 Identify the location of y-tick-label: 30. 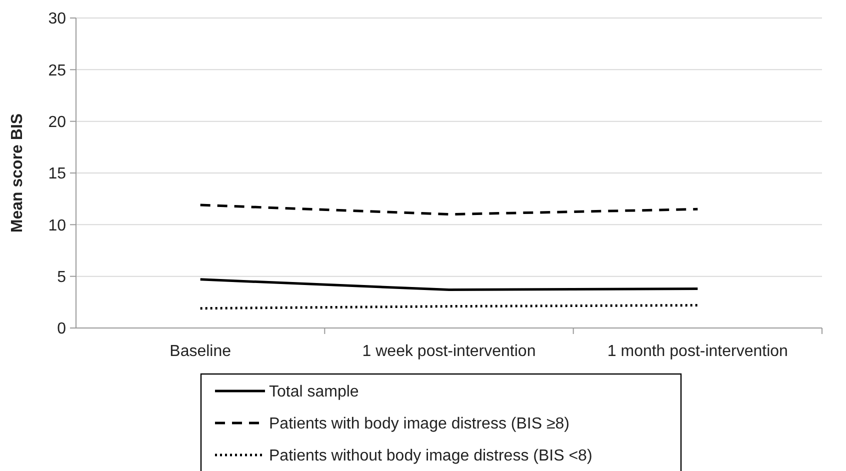
(57, 19).